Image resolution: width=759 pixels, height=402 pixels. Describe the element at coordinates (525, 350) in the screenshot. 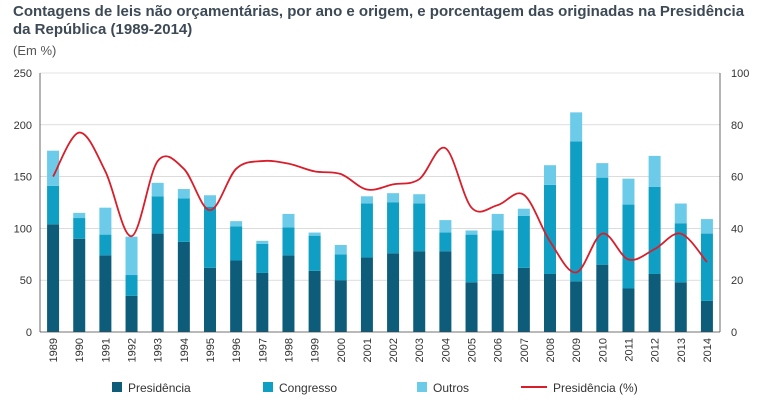

I see `x-tick-label: 2007` at that location.